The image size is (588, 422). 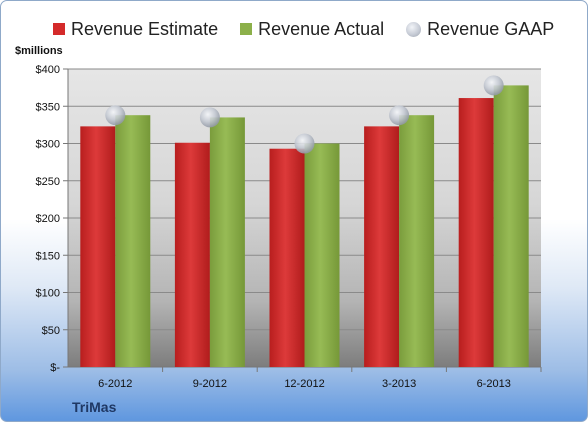 I want to click on y-tick-label: $50, so click(x=51, y=331).